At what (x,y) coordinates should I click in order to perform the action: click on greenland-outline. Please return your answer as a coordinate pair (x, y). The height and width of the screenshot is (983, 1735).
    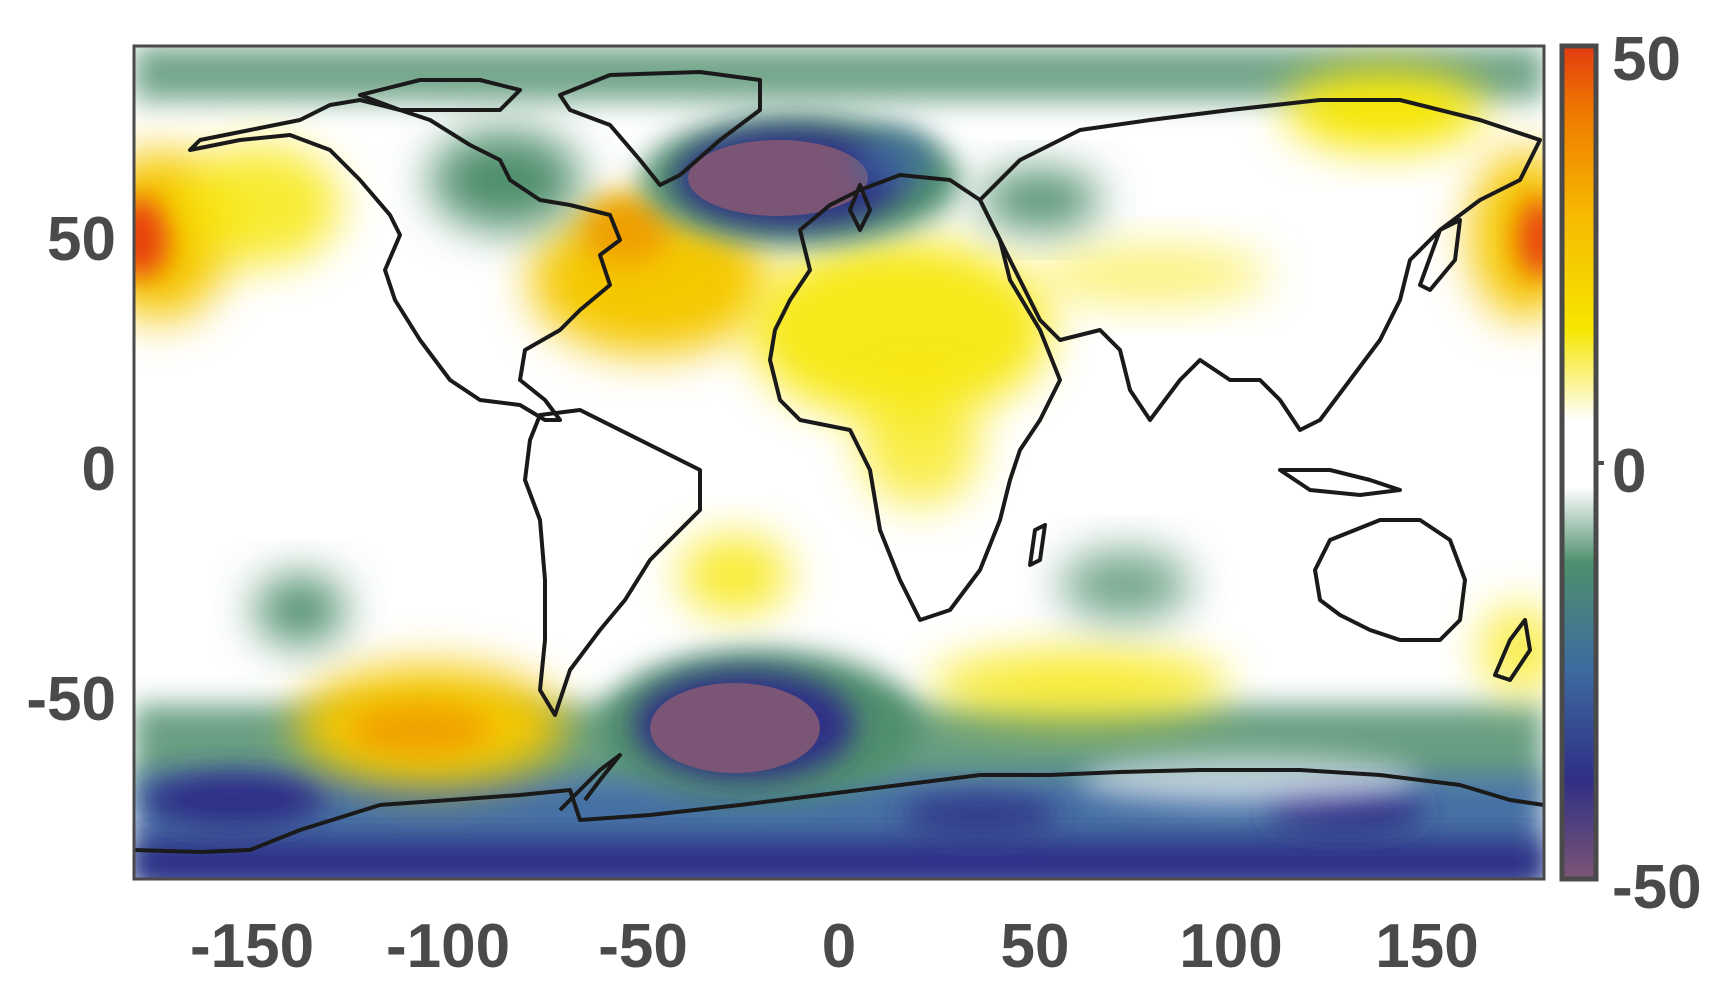
    Looking at the image, I should click on (660, 128).